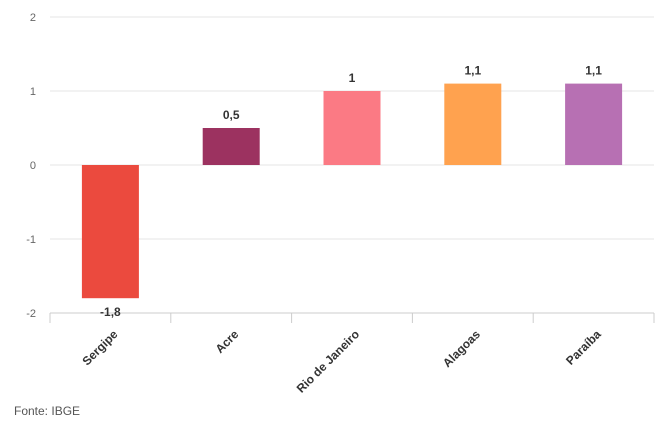 This screenshot has width=668, height=440. I want to click on y-axis: -2 -1 0 1 2, so click(31, 166).